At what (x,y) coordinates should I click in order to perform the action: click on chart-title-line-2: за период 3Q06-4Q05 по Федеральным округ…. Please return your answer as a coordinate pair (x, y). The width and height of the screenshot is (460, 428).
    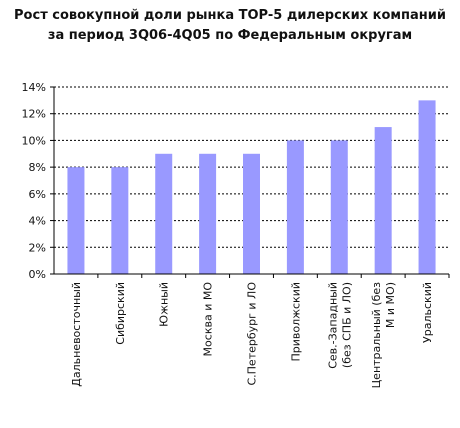
    Looking at the image, I should click on (230, 35).